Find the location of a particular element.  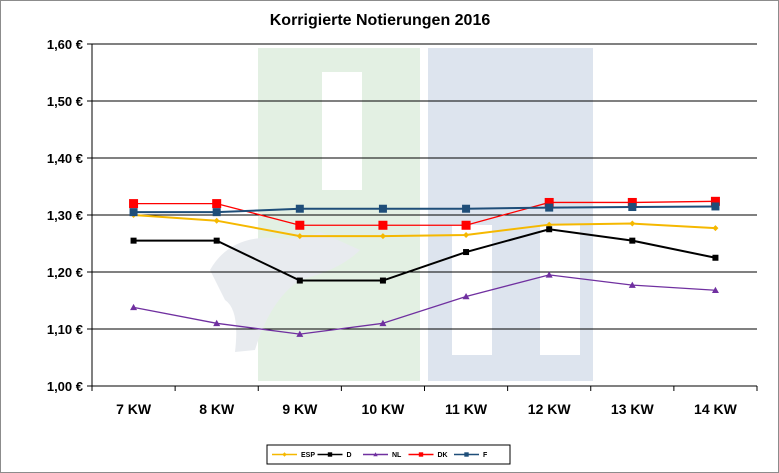

series-f is located at coordinates (424, 209).